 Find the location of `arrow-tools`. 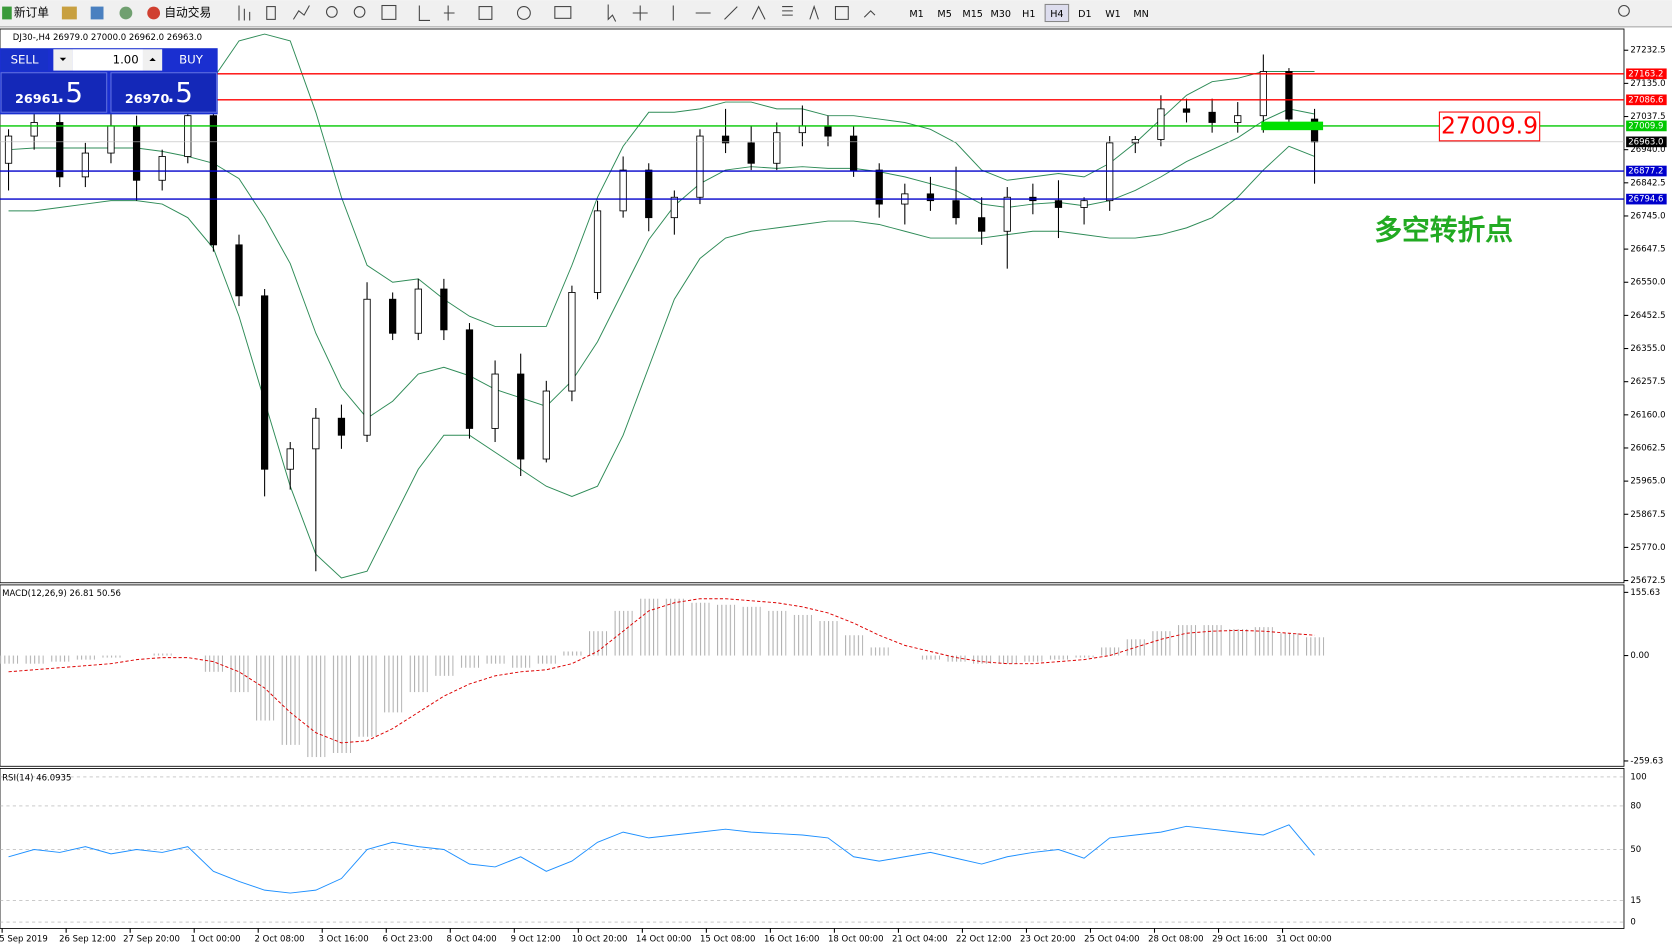

arrow-tools is located at coordinates (869, 14).